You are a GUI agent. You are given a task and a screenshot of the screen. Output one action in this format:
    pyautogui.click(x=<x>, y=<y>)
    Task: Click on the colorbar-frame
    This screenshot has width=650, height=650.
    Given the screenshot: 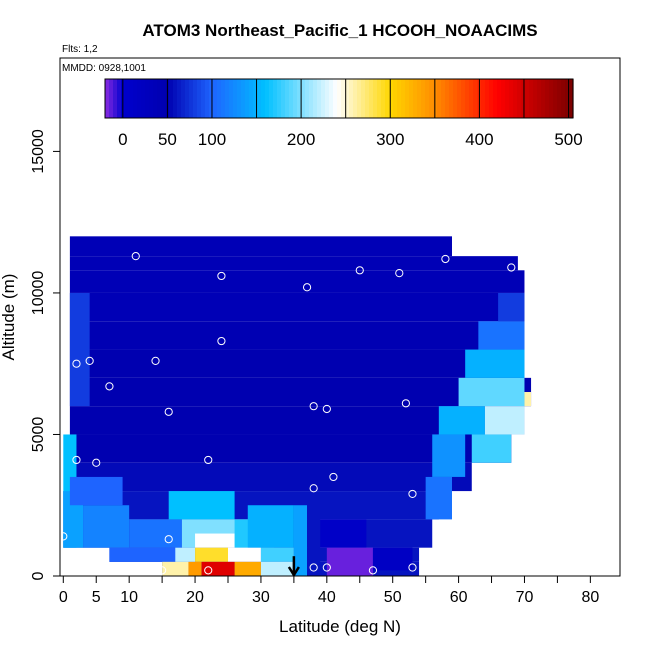 What is the action you would take?
    pyautogui.click(x=339, y=98)
    